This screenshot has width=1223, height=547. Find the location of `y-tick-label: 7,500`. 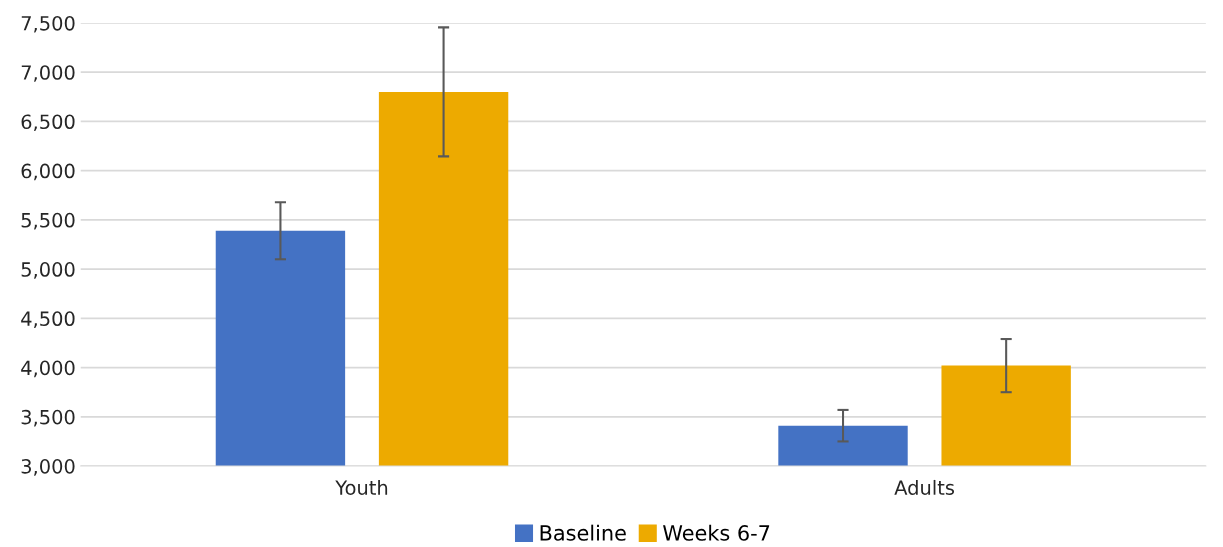

y-tick-label: 7,500 is located at coordinates (48, 24).